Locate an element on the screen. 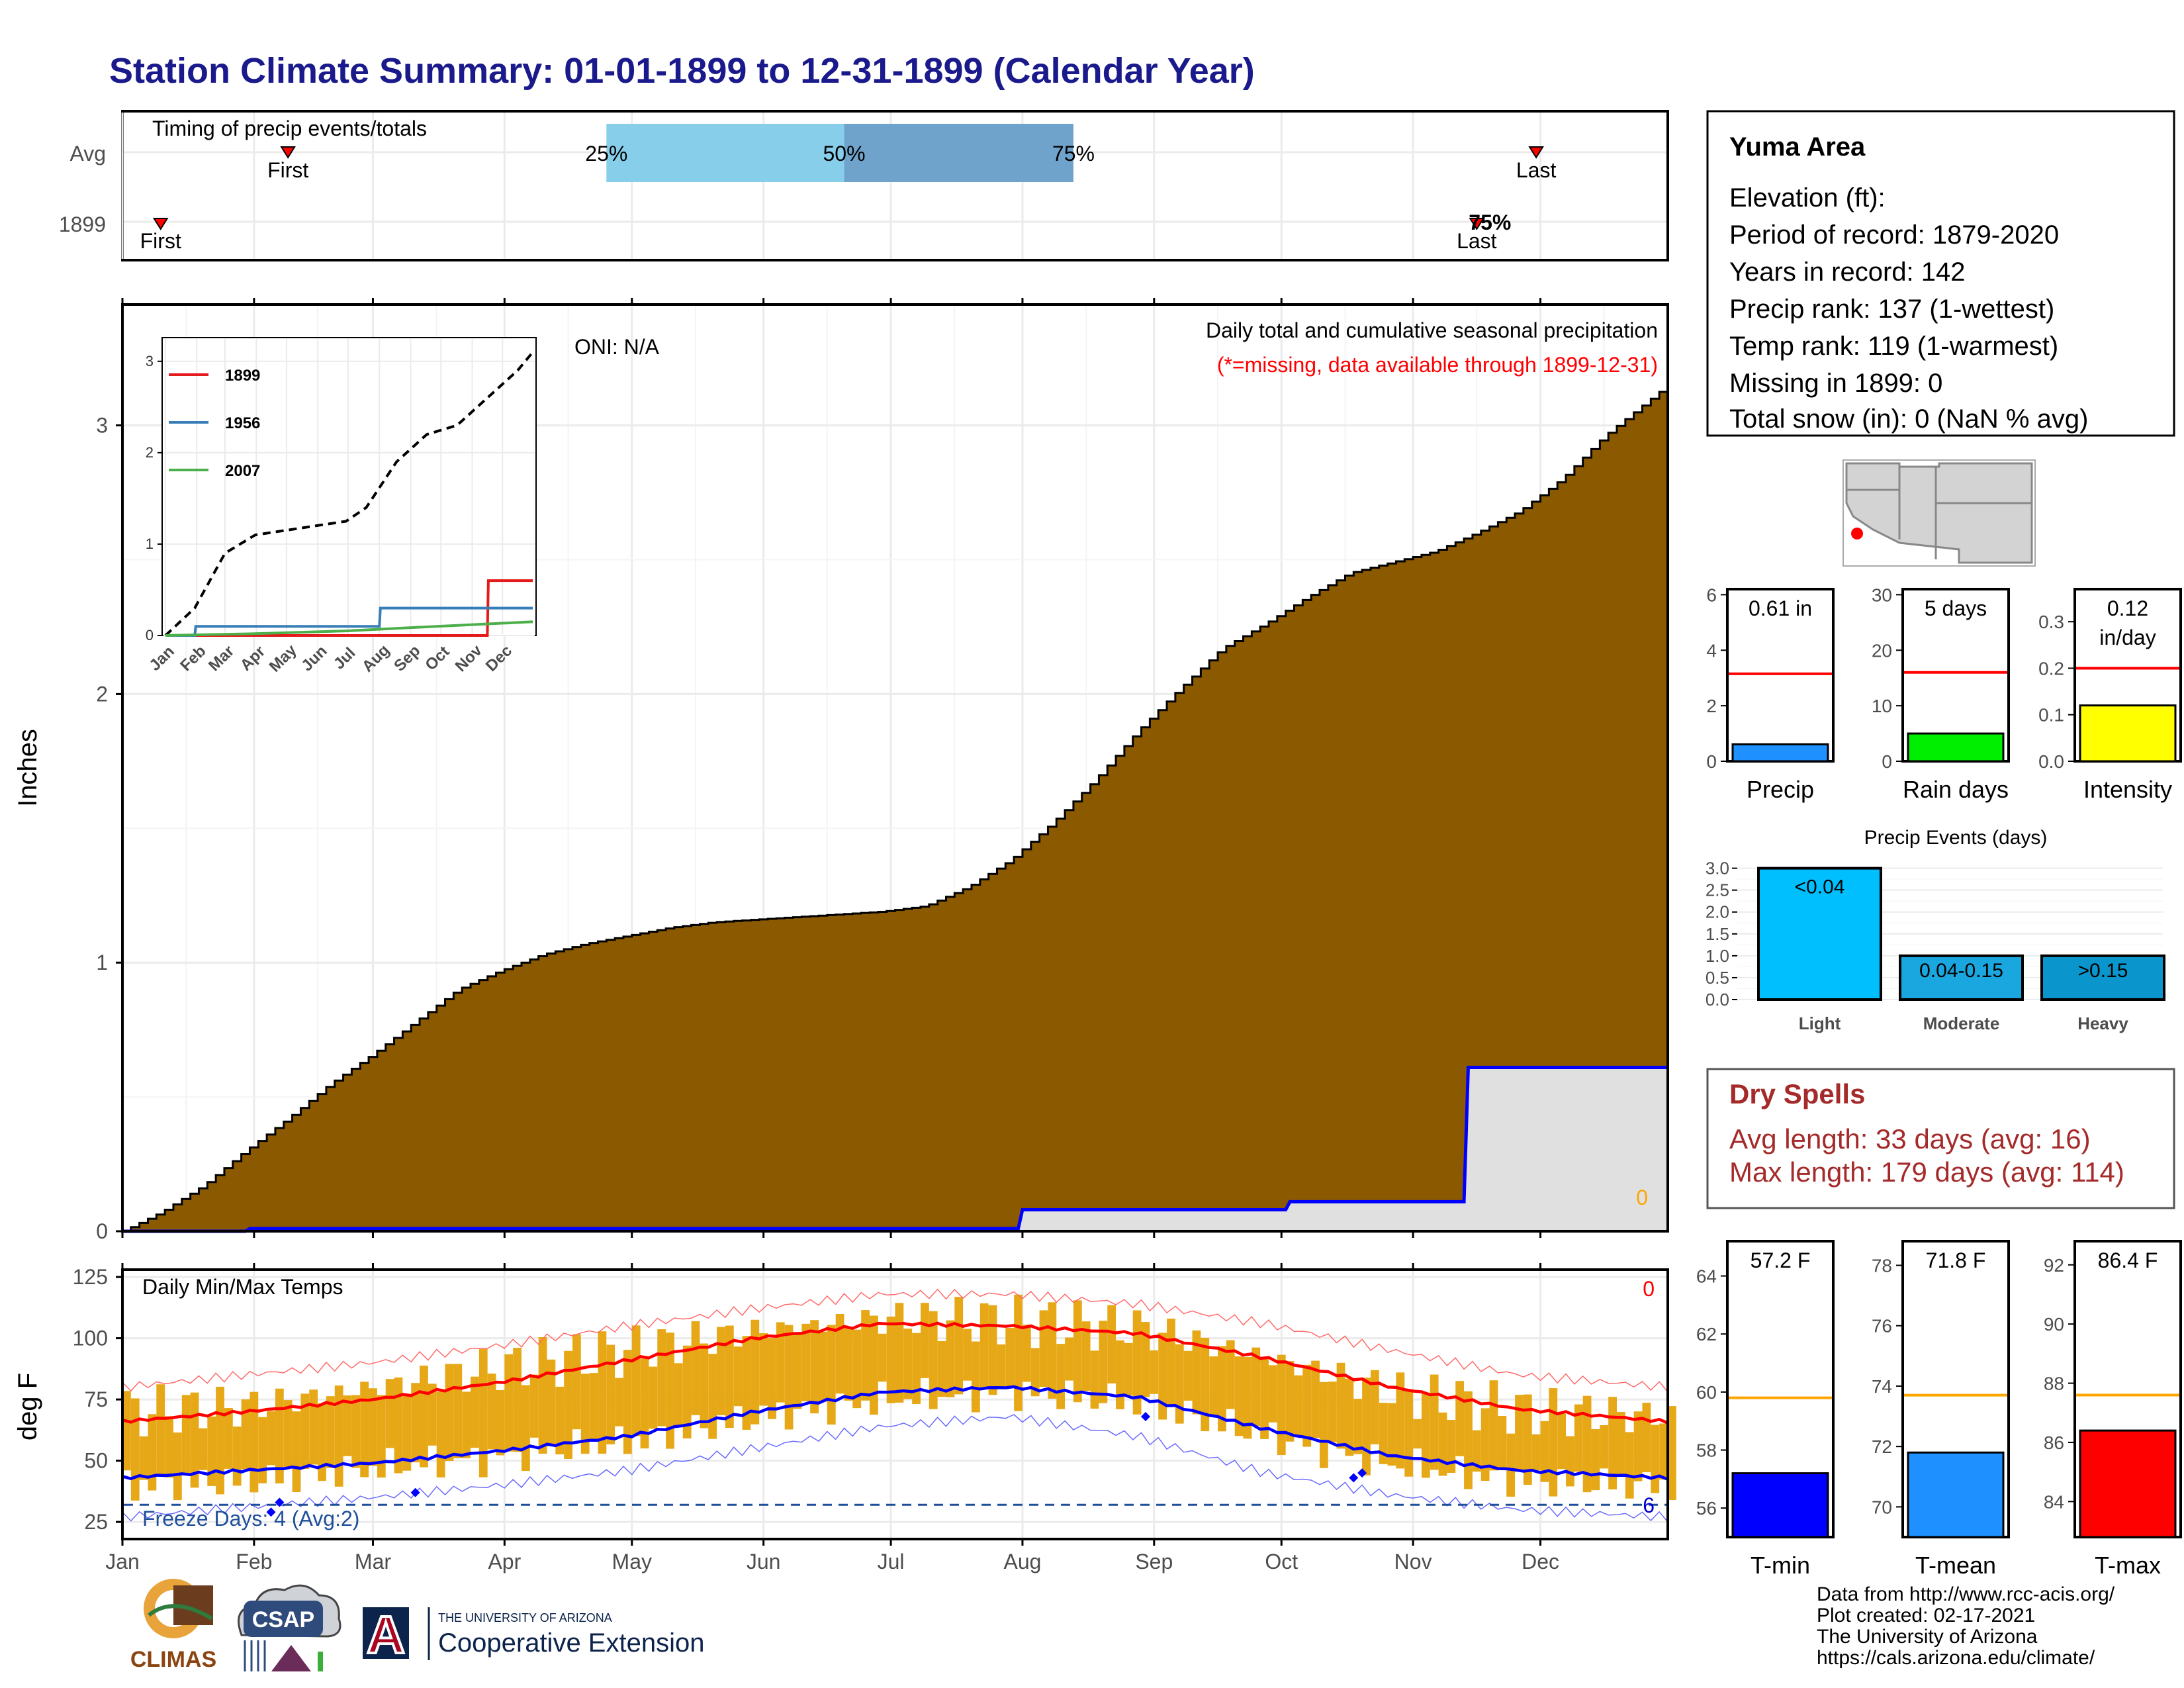 This screenshot has width=2184, height=1688. mini-chart-t-max: 84 86 88 90 92 86.4 F T-max is located at coordinates (2113, 1409).